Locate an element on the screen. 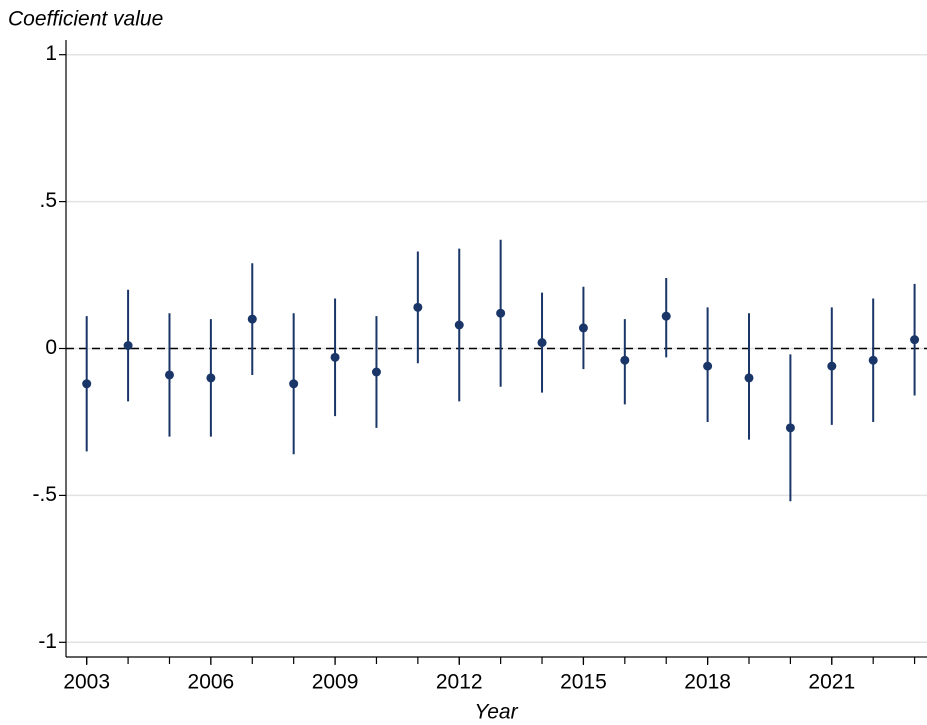  y-tick-label: 0 is located at coordinates (51, 347).